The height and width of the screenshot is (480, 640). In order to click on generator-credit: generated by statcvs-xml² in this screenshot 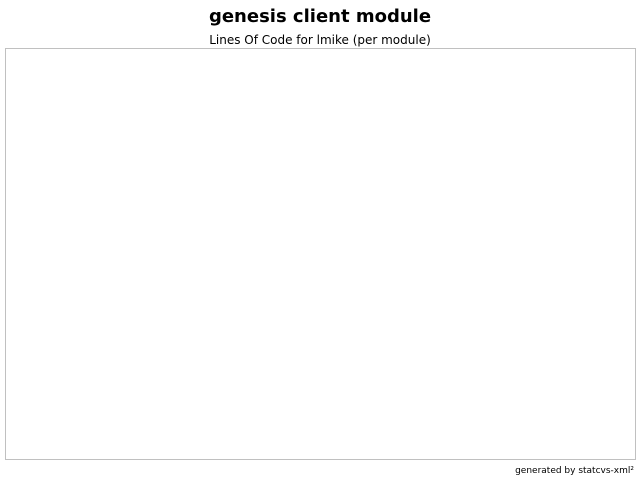, I will do `click(574, 471)`.